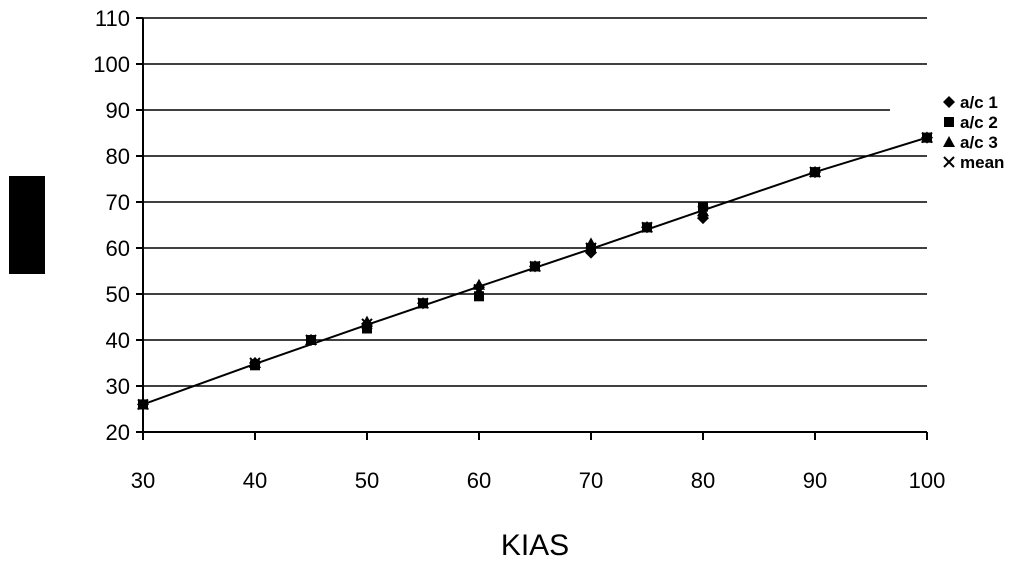  Describe the element at coordinates (118, 202) in the screenshot. I see `y-tick-label: 70` at that location.